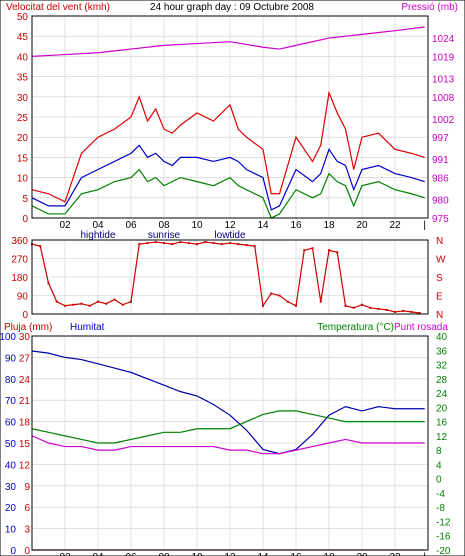 This screenshot has width=465, height=556. Describe the element at coordinates (13, 551) in the screenshot. I see `humidity-tick-label: 0` at that location.